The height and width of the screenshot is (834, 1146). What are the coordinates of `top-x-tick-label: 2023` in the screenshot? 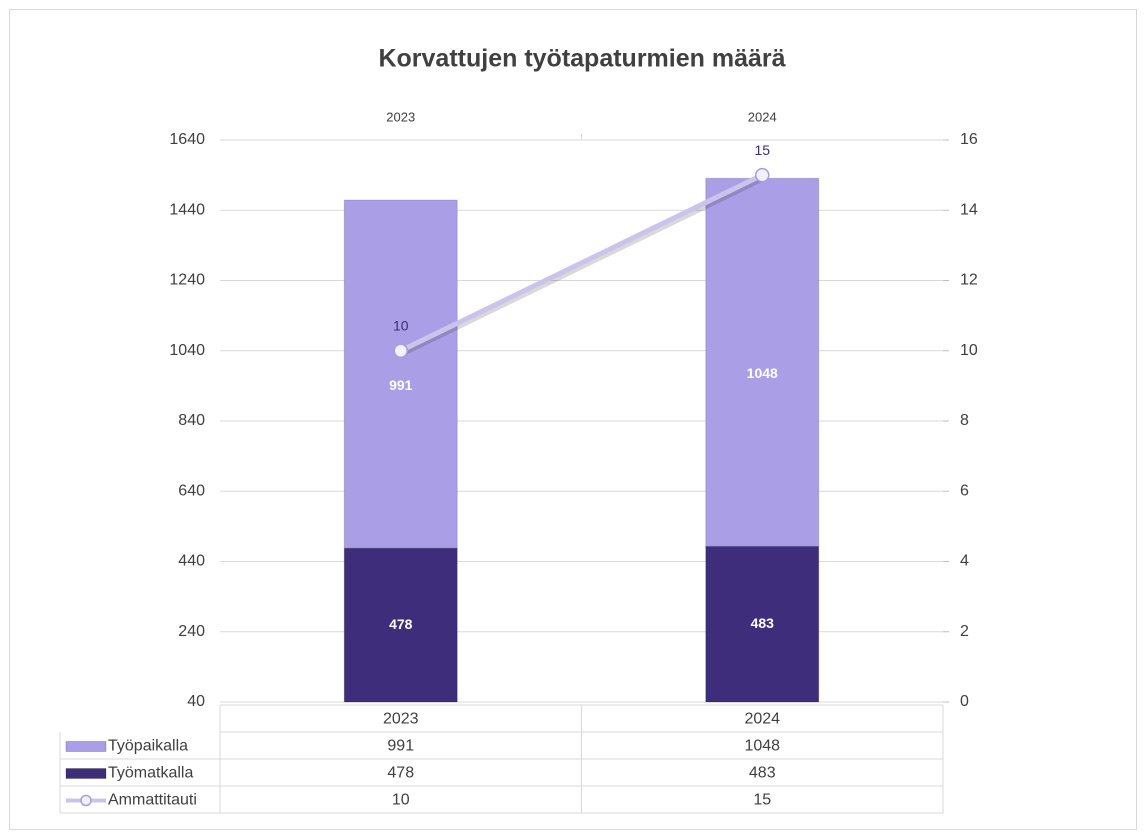 It's located at (400, 116).